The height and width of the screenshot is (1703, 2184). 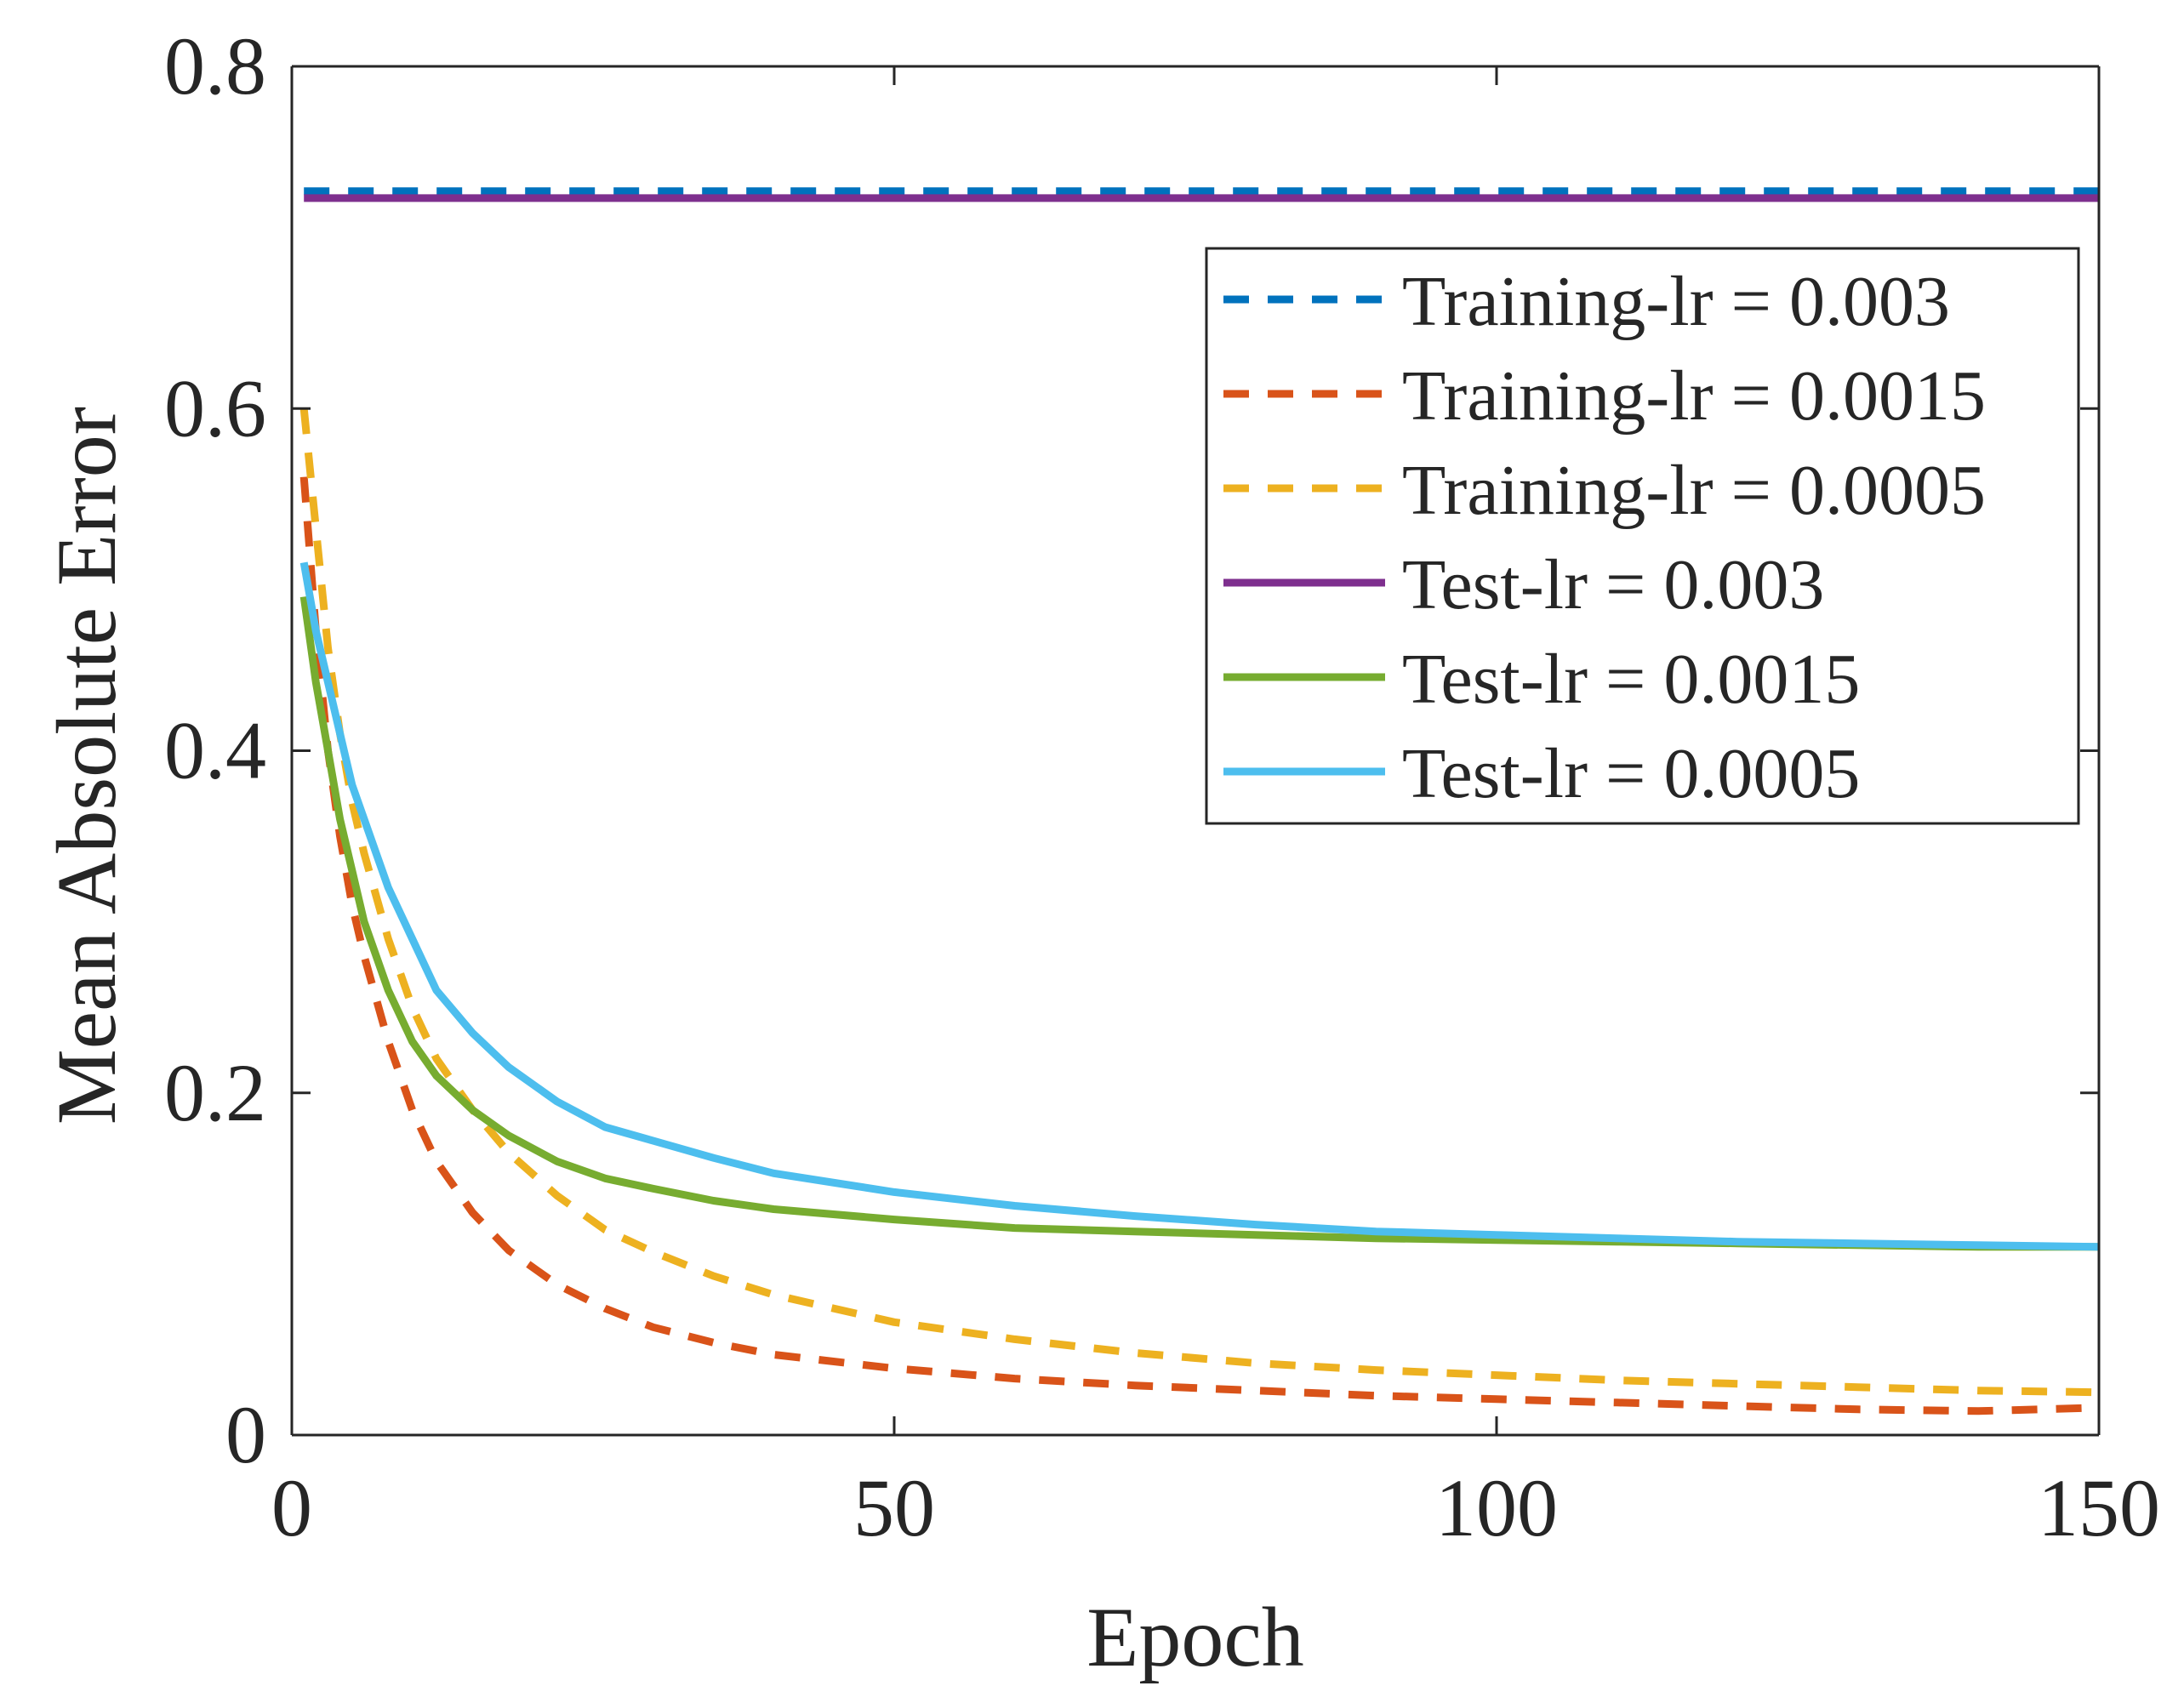 What do you see at coordinates (215, 1092) in the screenshot?
I see `y-tick-label: 0.2` at bounding box center [215, 1092].